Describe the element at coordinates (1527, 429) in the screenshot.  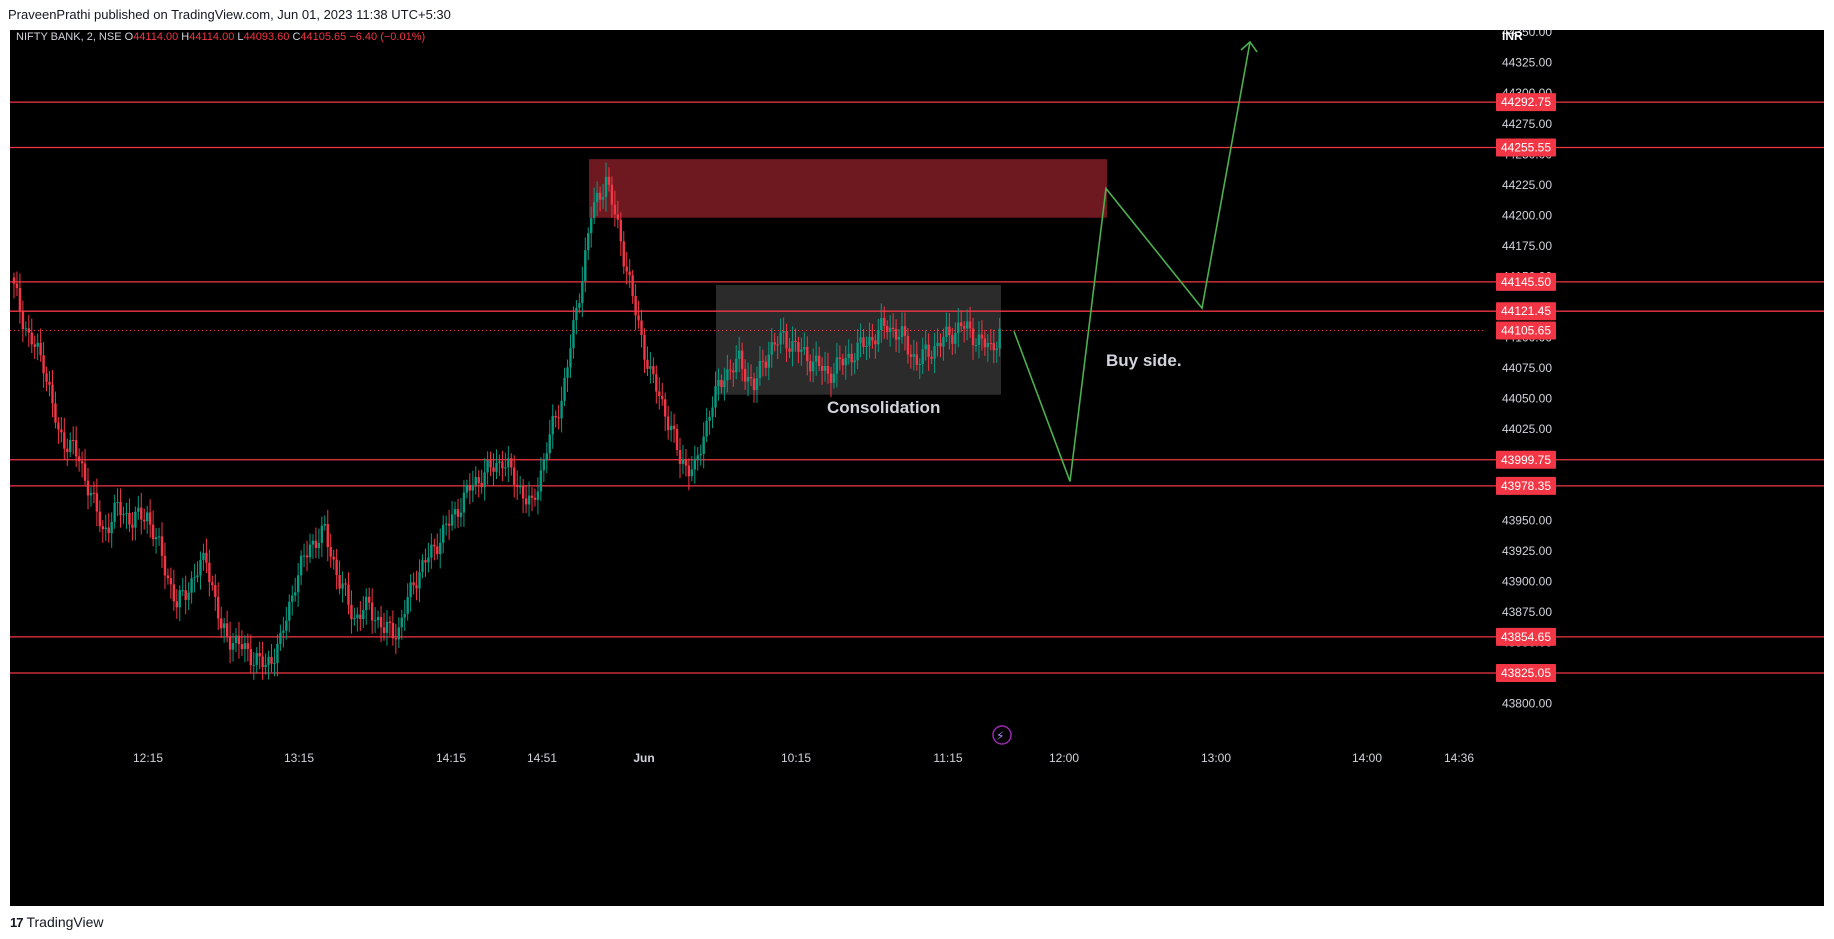
I see `y-tick-label-13: 44025.00` at that location.